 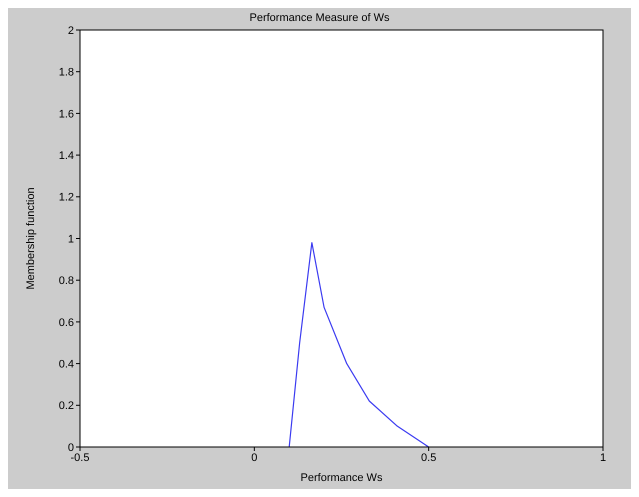 What do you see at coordinates (71, 239) in the screenshot?
I see `y-tick-label: 1` at bounding box center [71, 239].